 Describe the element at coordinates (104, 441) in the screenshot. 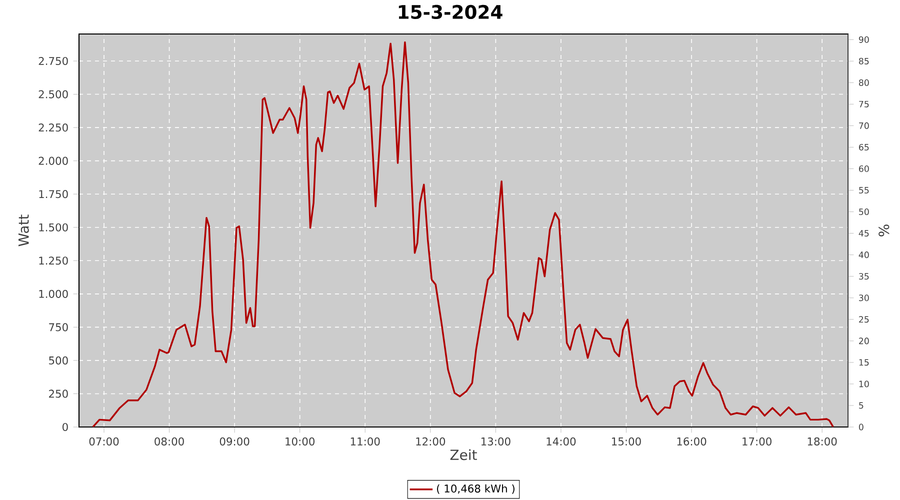

I see `x-tick-label: 07:00` at that location.